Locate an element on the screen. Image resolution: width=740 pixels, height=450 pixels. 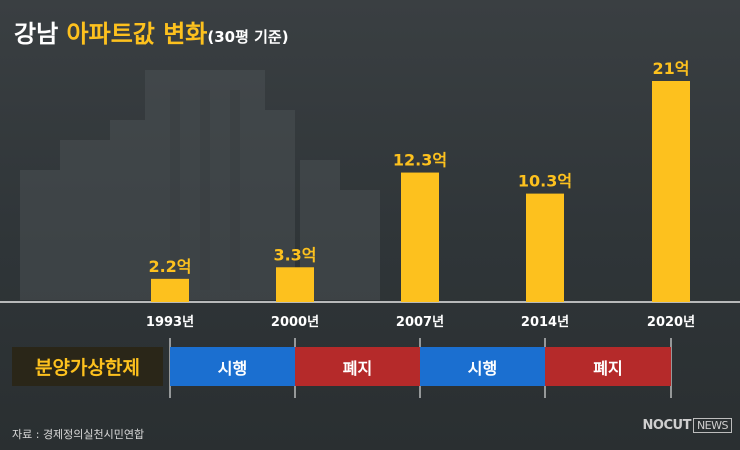
x-tick-label-0: 1993년 is located at coordinates (170, 322).